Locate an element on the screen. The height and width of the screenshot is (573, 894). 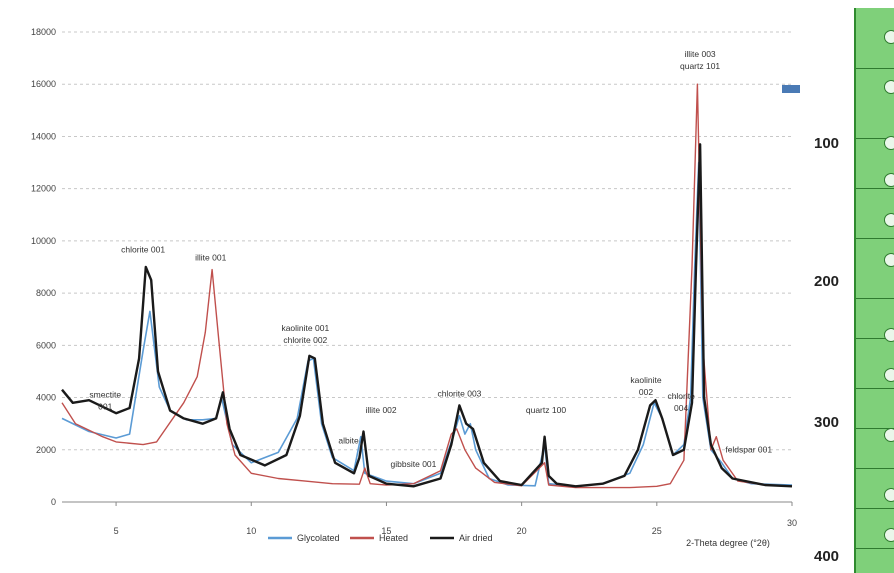
peak-annotation: smectite is located at coordinates (105, 395).